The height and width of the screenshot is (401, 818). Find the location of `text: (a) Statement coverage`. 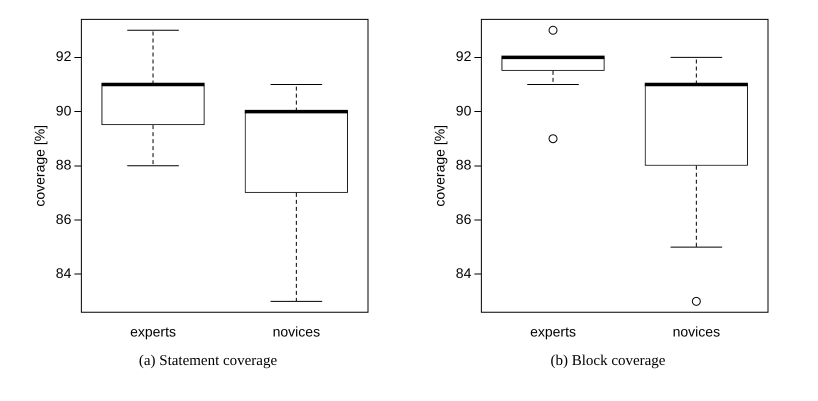

text: (a) Statement coverage is located at coordinates (208, 361).